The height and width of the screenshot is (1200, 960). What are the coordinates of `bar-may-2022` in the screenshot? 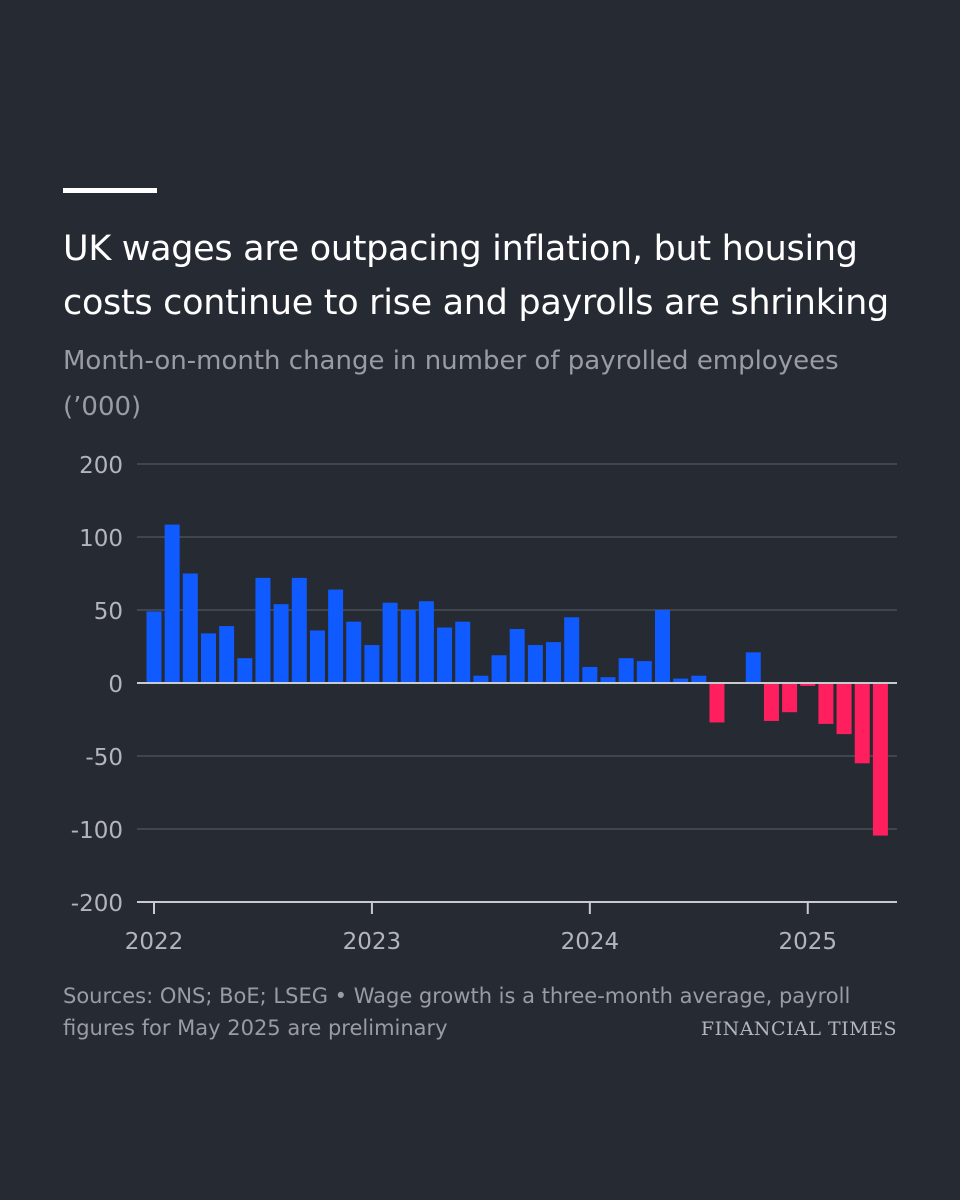 It's located at (227, 654).